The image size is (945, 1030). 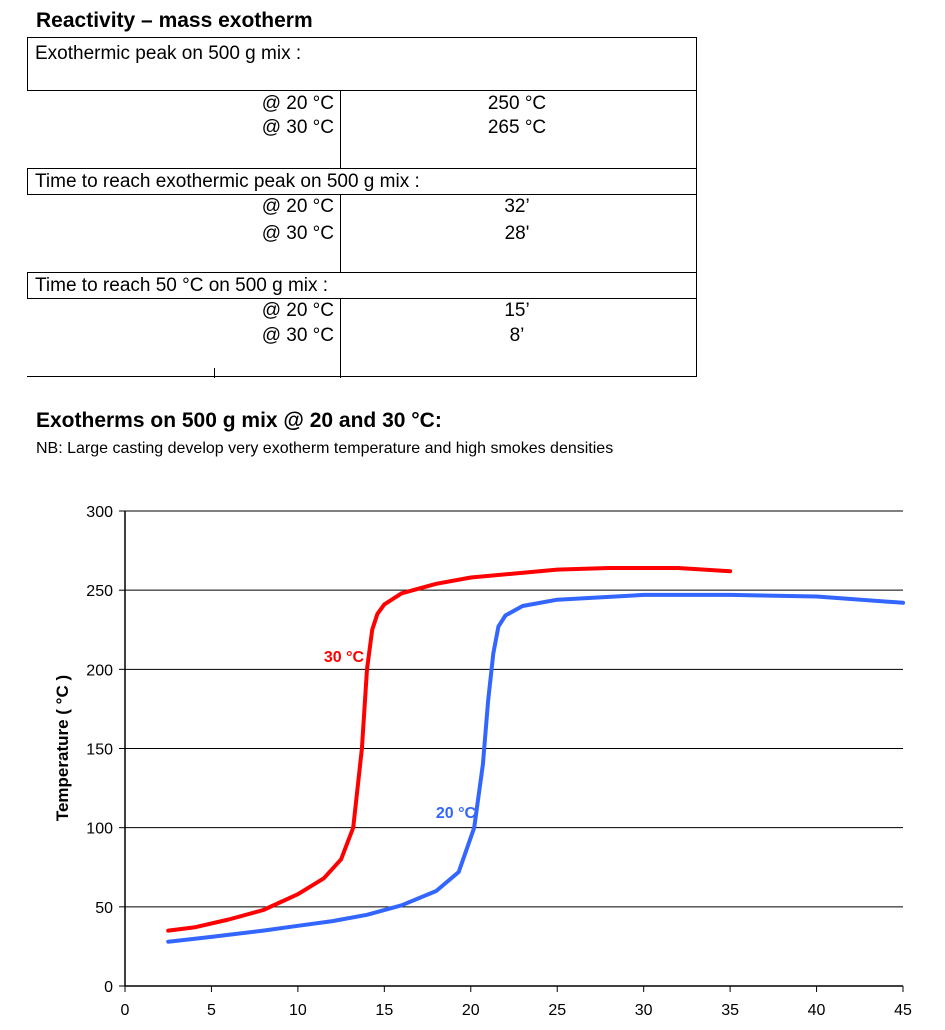 I want to click on y-tick-label: 0, so click(x=108, y=987).